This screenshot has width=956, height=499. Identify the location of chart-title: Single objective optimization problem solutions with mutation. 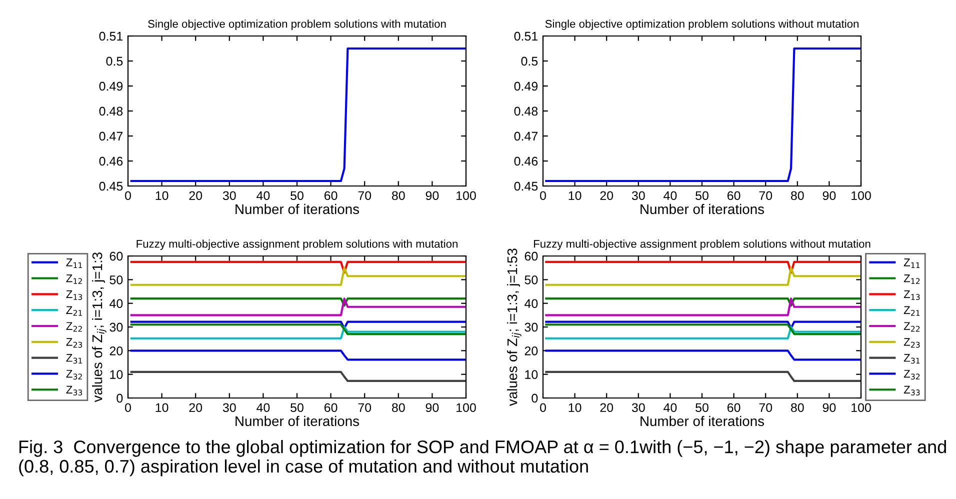
(297, 25).